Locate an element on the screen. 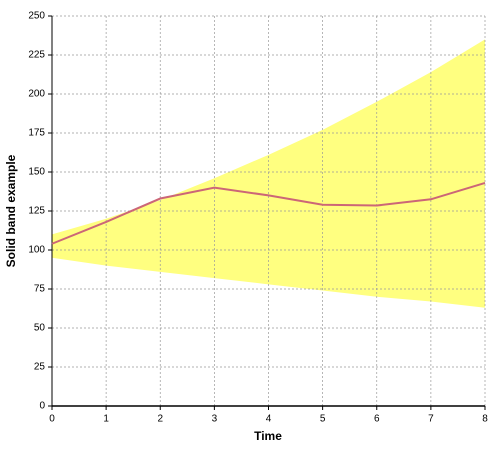 This screenshot has width=500, height=450. x-tick-label: 0 is located at coordinates (52, 419).